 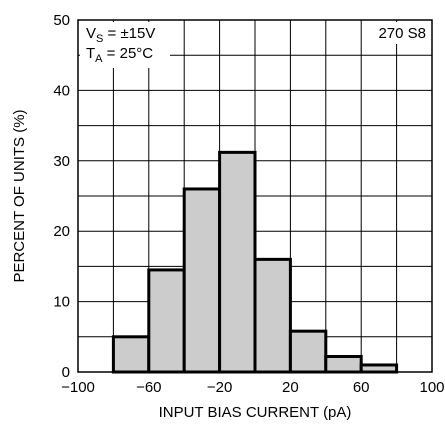 What do you see at coordinates (61, 161) in the screenshot?
I see `y-tick-label: 30` at bounding box center [61, 161].